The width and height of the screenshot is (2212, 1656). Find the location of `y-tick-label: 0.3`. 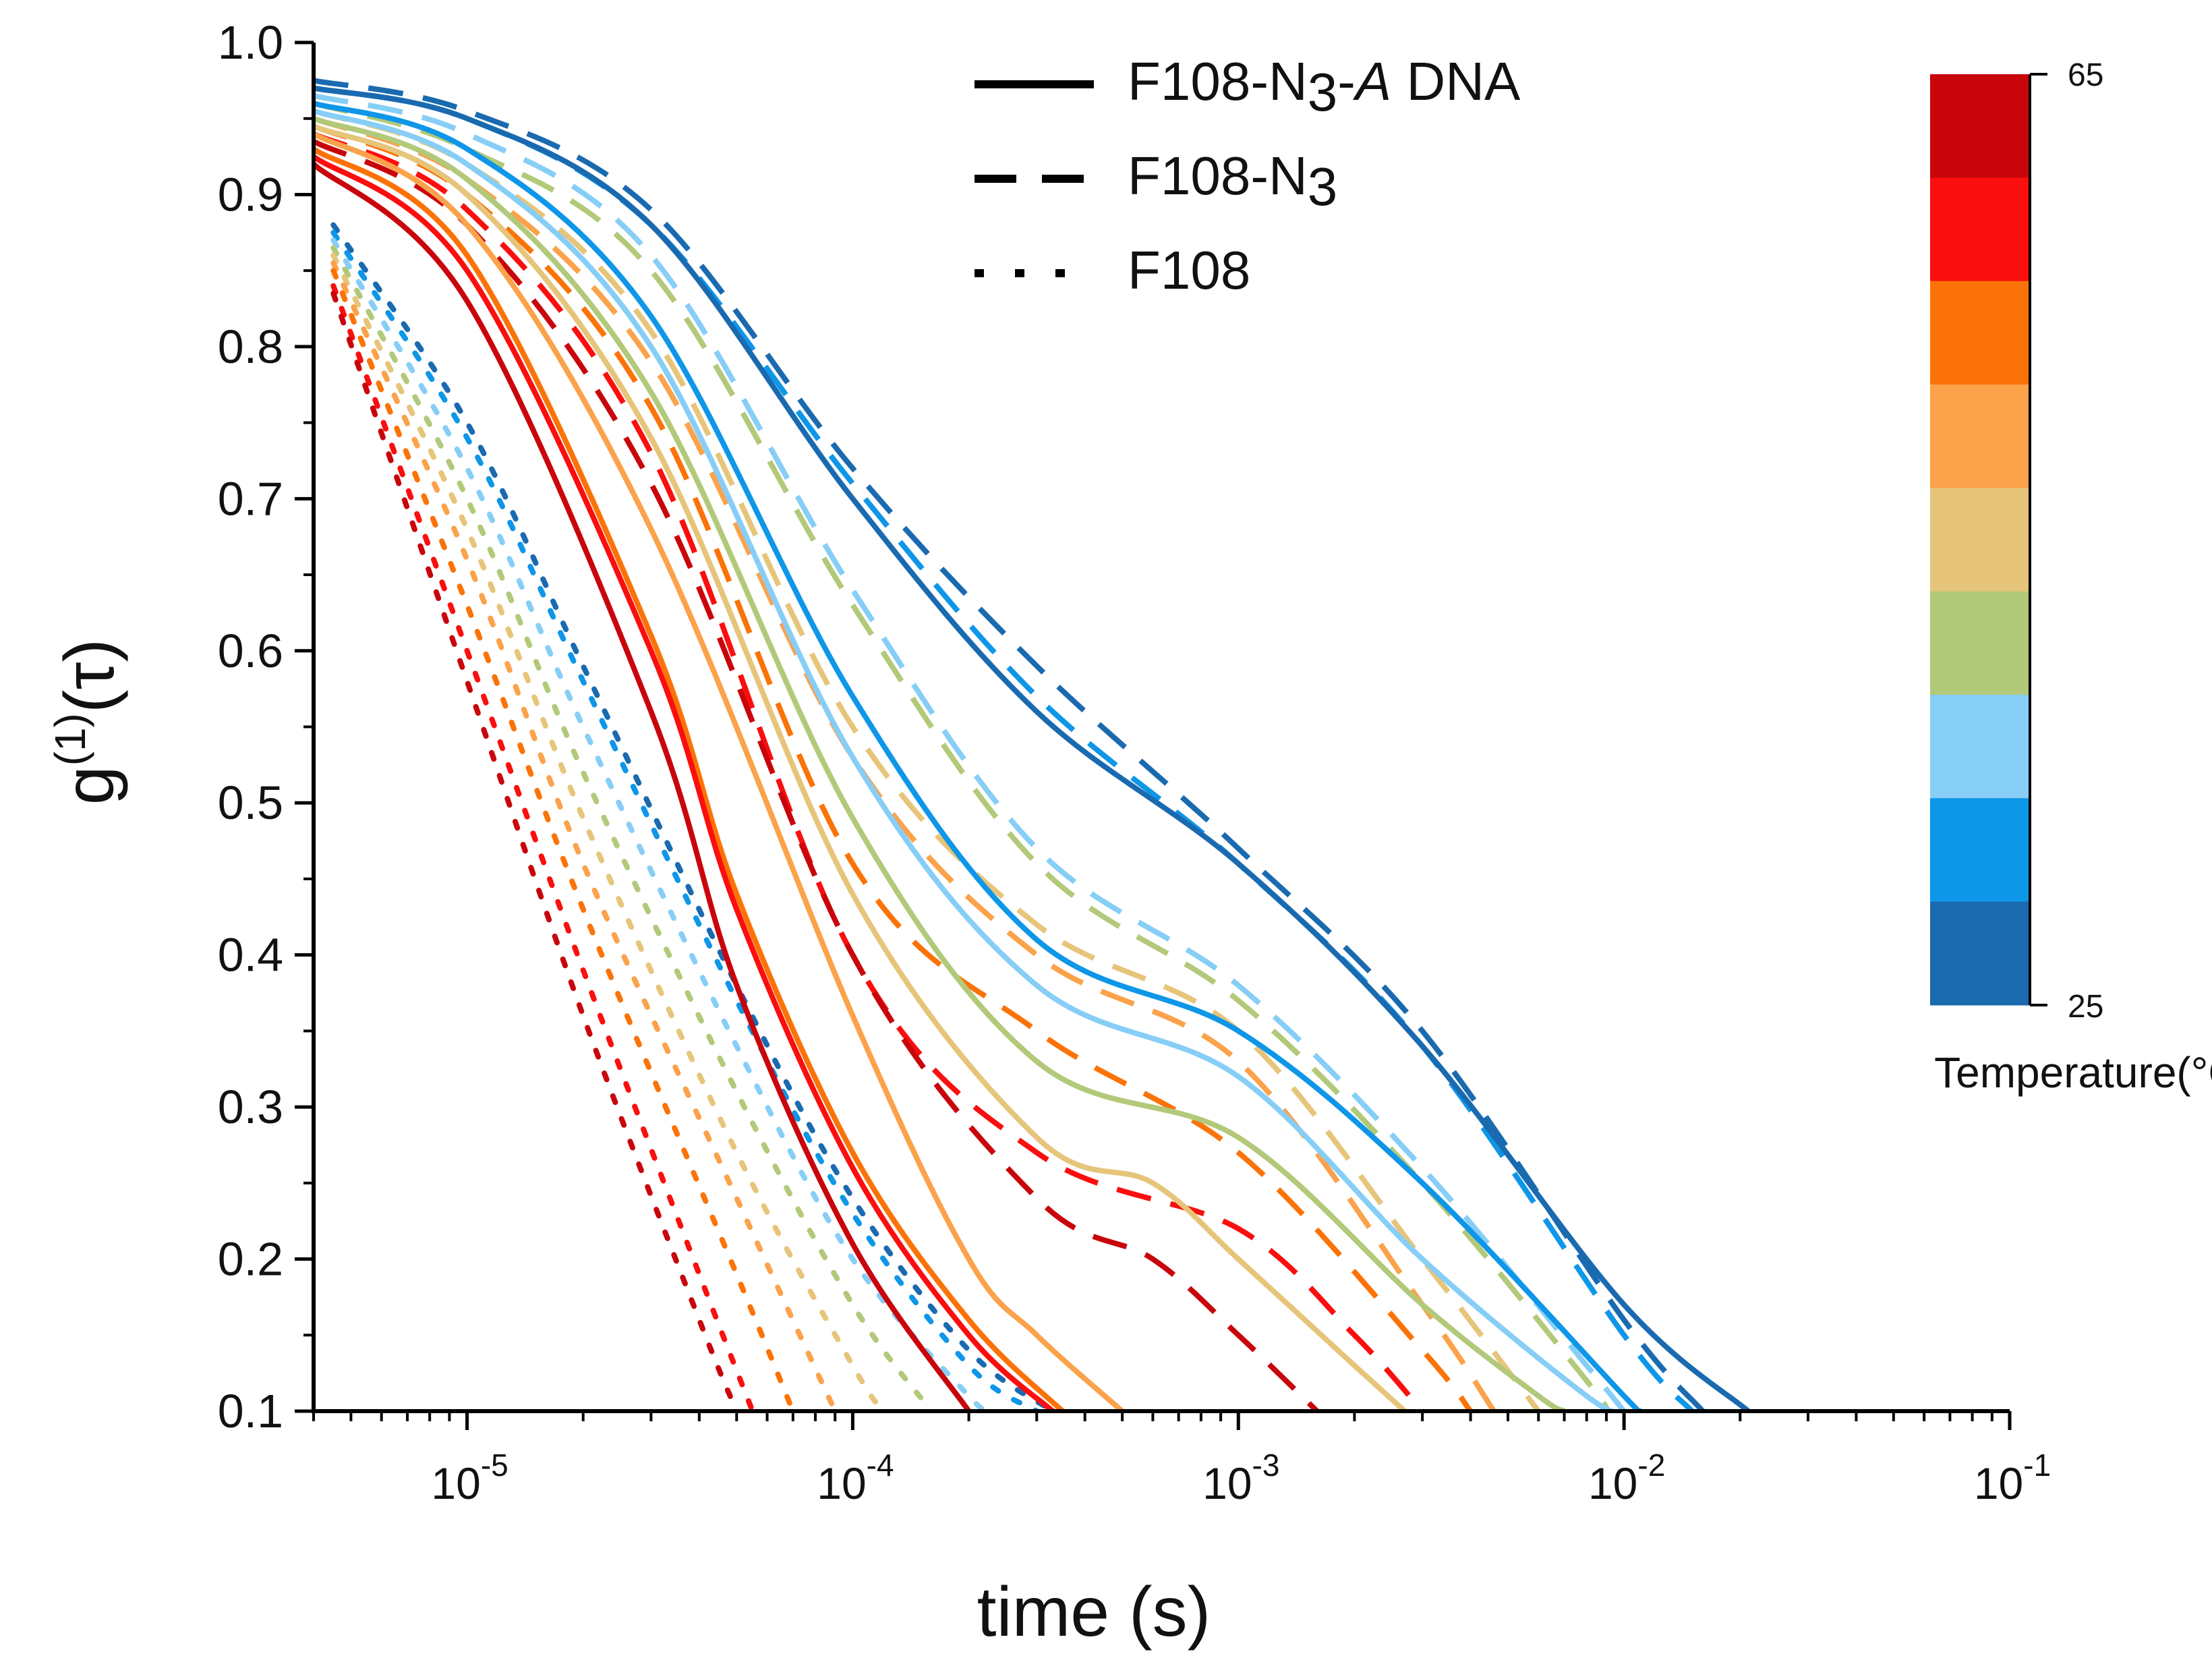

y-tick-label: 0.3 is located at coordinates (250, 1107).